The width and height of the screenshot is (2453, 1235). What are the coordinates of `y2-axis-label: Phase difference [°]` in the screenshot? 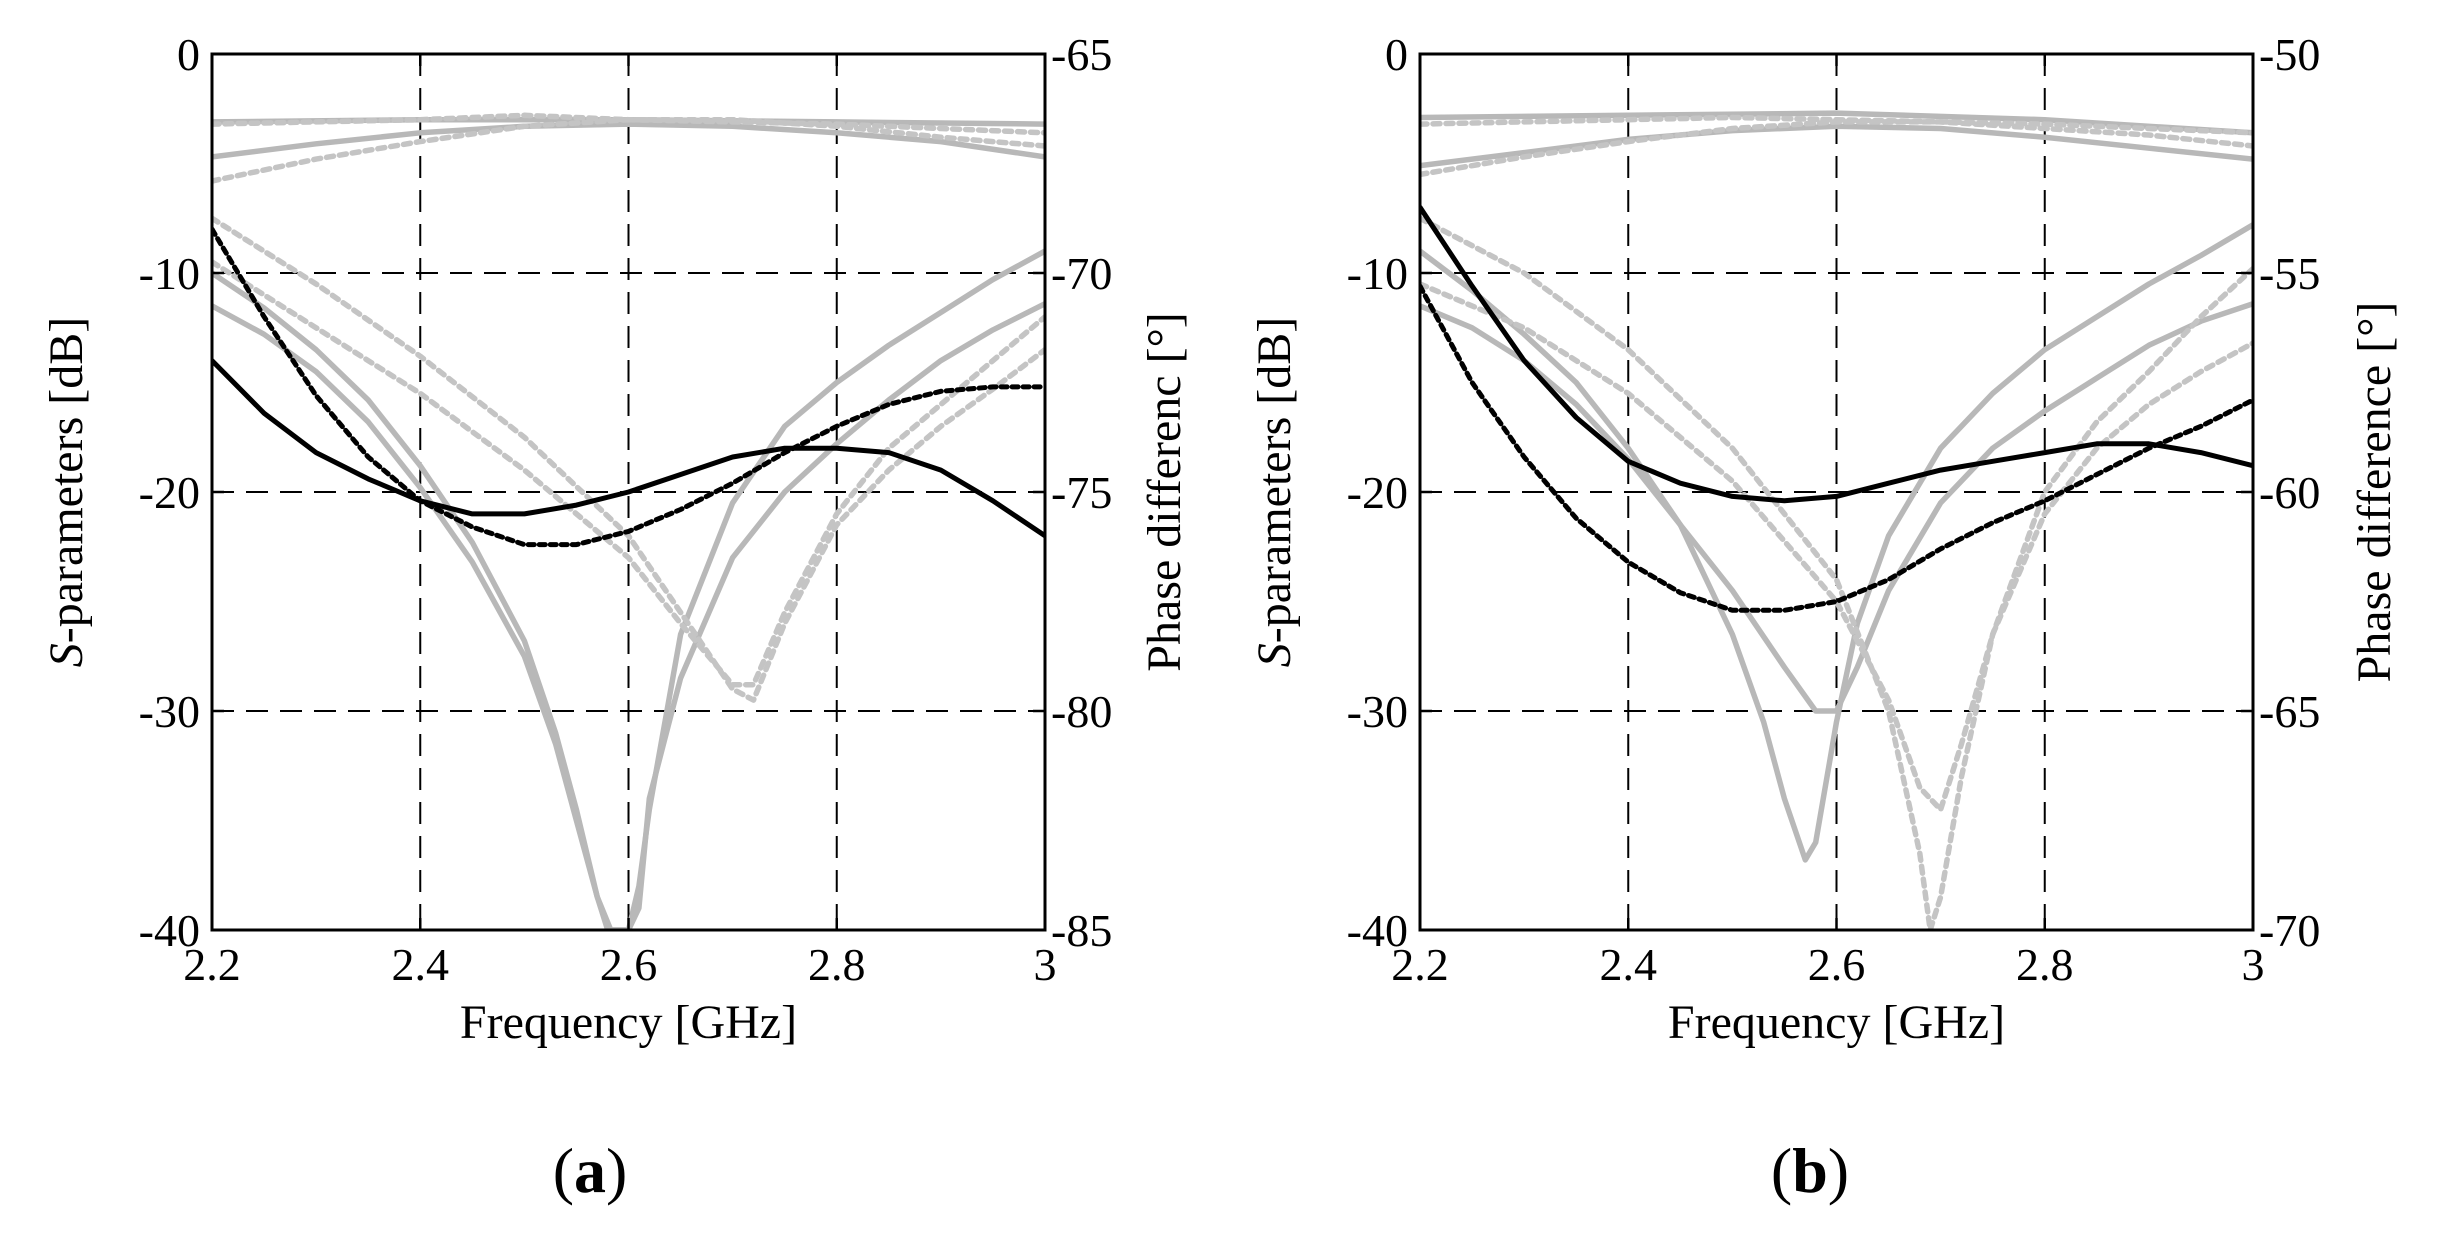 It's located at (2374, 492).